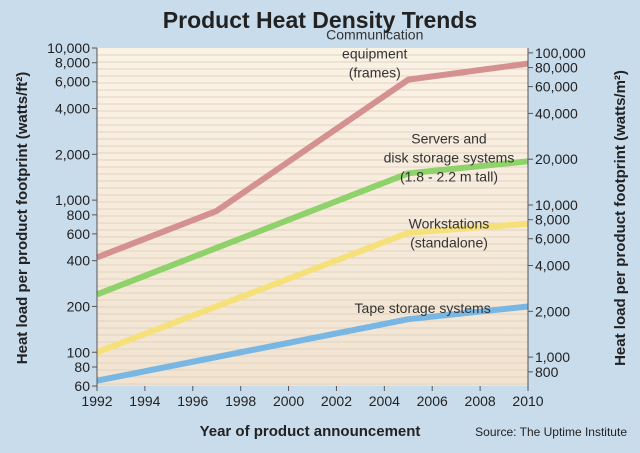  Describe the element at coordinates (374, 54) in the screenshot. I see `series-label-0: equipment` at that location.